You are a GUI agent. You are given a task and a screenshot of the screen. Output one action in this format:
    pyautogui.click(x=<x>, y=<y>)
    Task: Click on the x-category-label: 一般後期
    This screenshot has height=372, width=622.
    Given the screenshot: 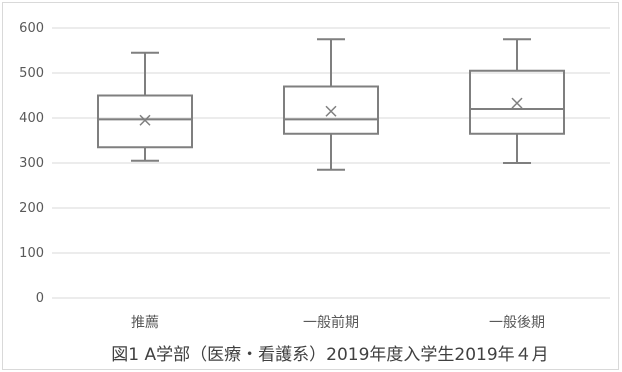 What is the action you would take?
    pyautogui.click(x=517, y=323)
    